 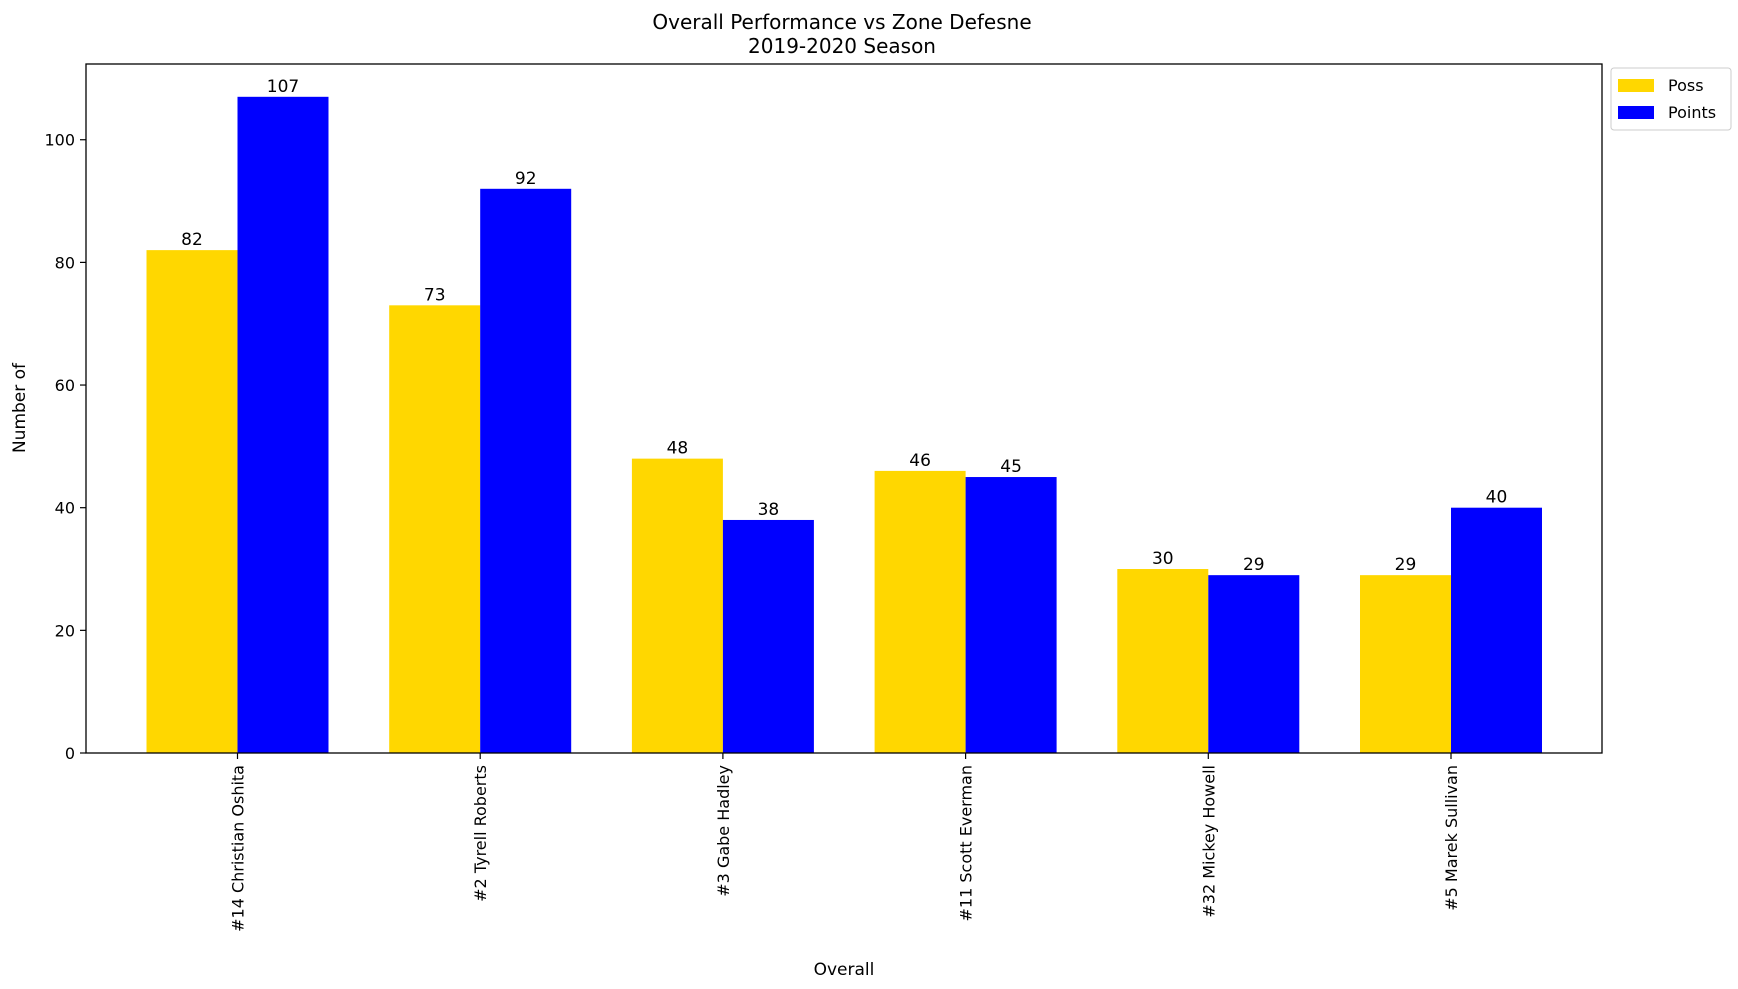 I want to click on data-label-points-0: 107, so click(x=283, y=87).